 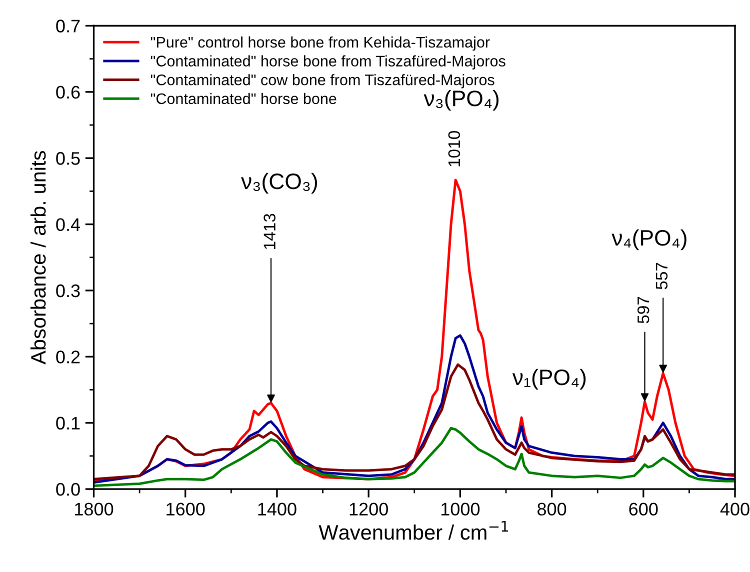 What do you see at coordinates (460, 509) in the screenshot?
I see `x-tick-label: 1000` at bounding box center [460, 509].